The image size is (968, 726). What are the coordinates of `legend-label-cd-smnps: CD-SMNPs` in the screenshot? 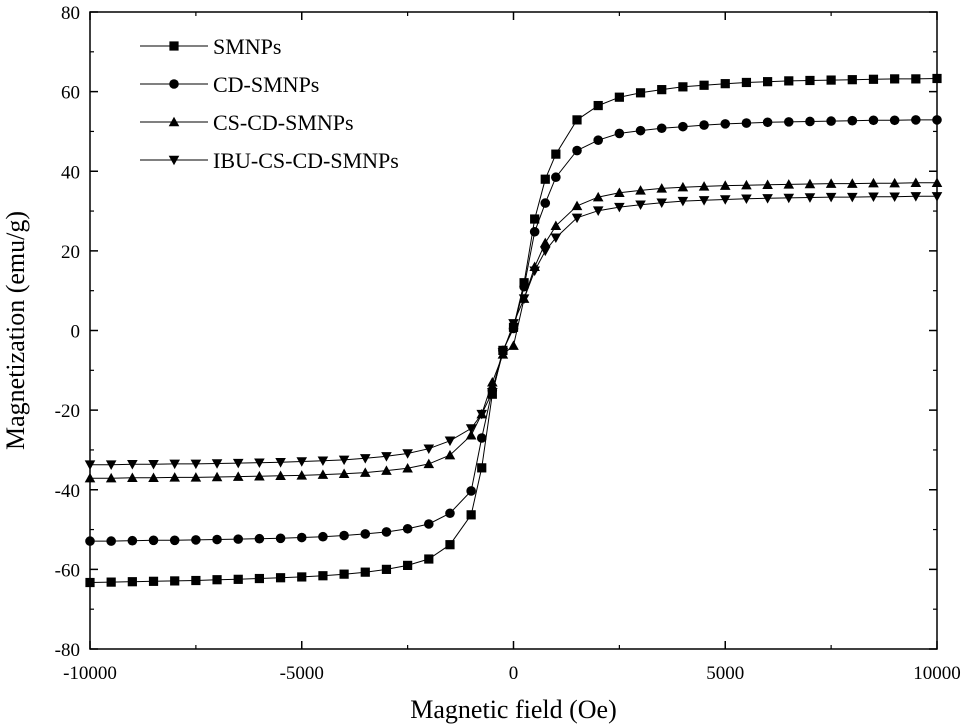 It's located at (266, 84).